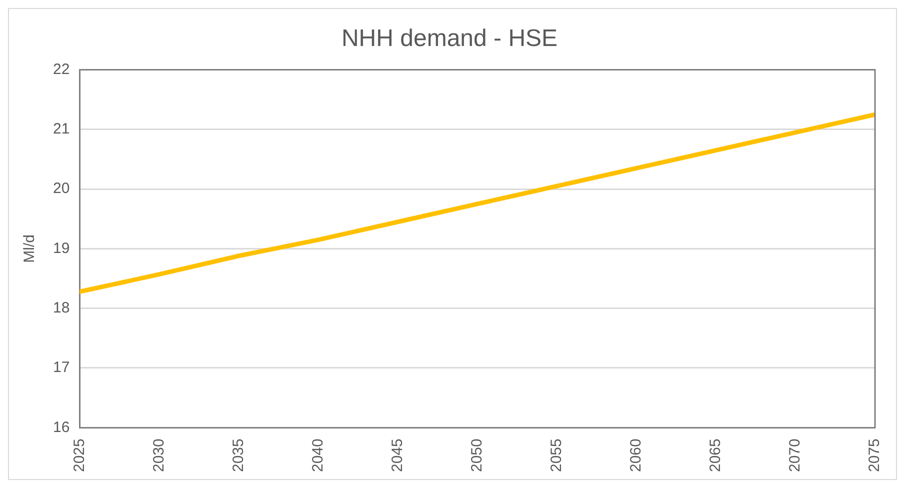 The height and width of the screenshot is (488, 905). Describe the element at coordinates (79, 455) in the screenshot. I see `x-tick-label: 2025` at that location.